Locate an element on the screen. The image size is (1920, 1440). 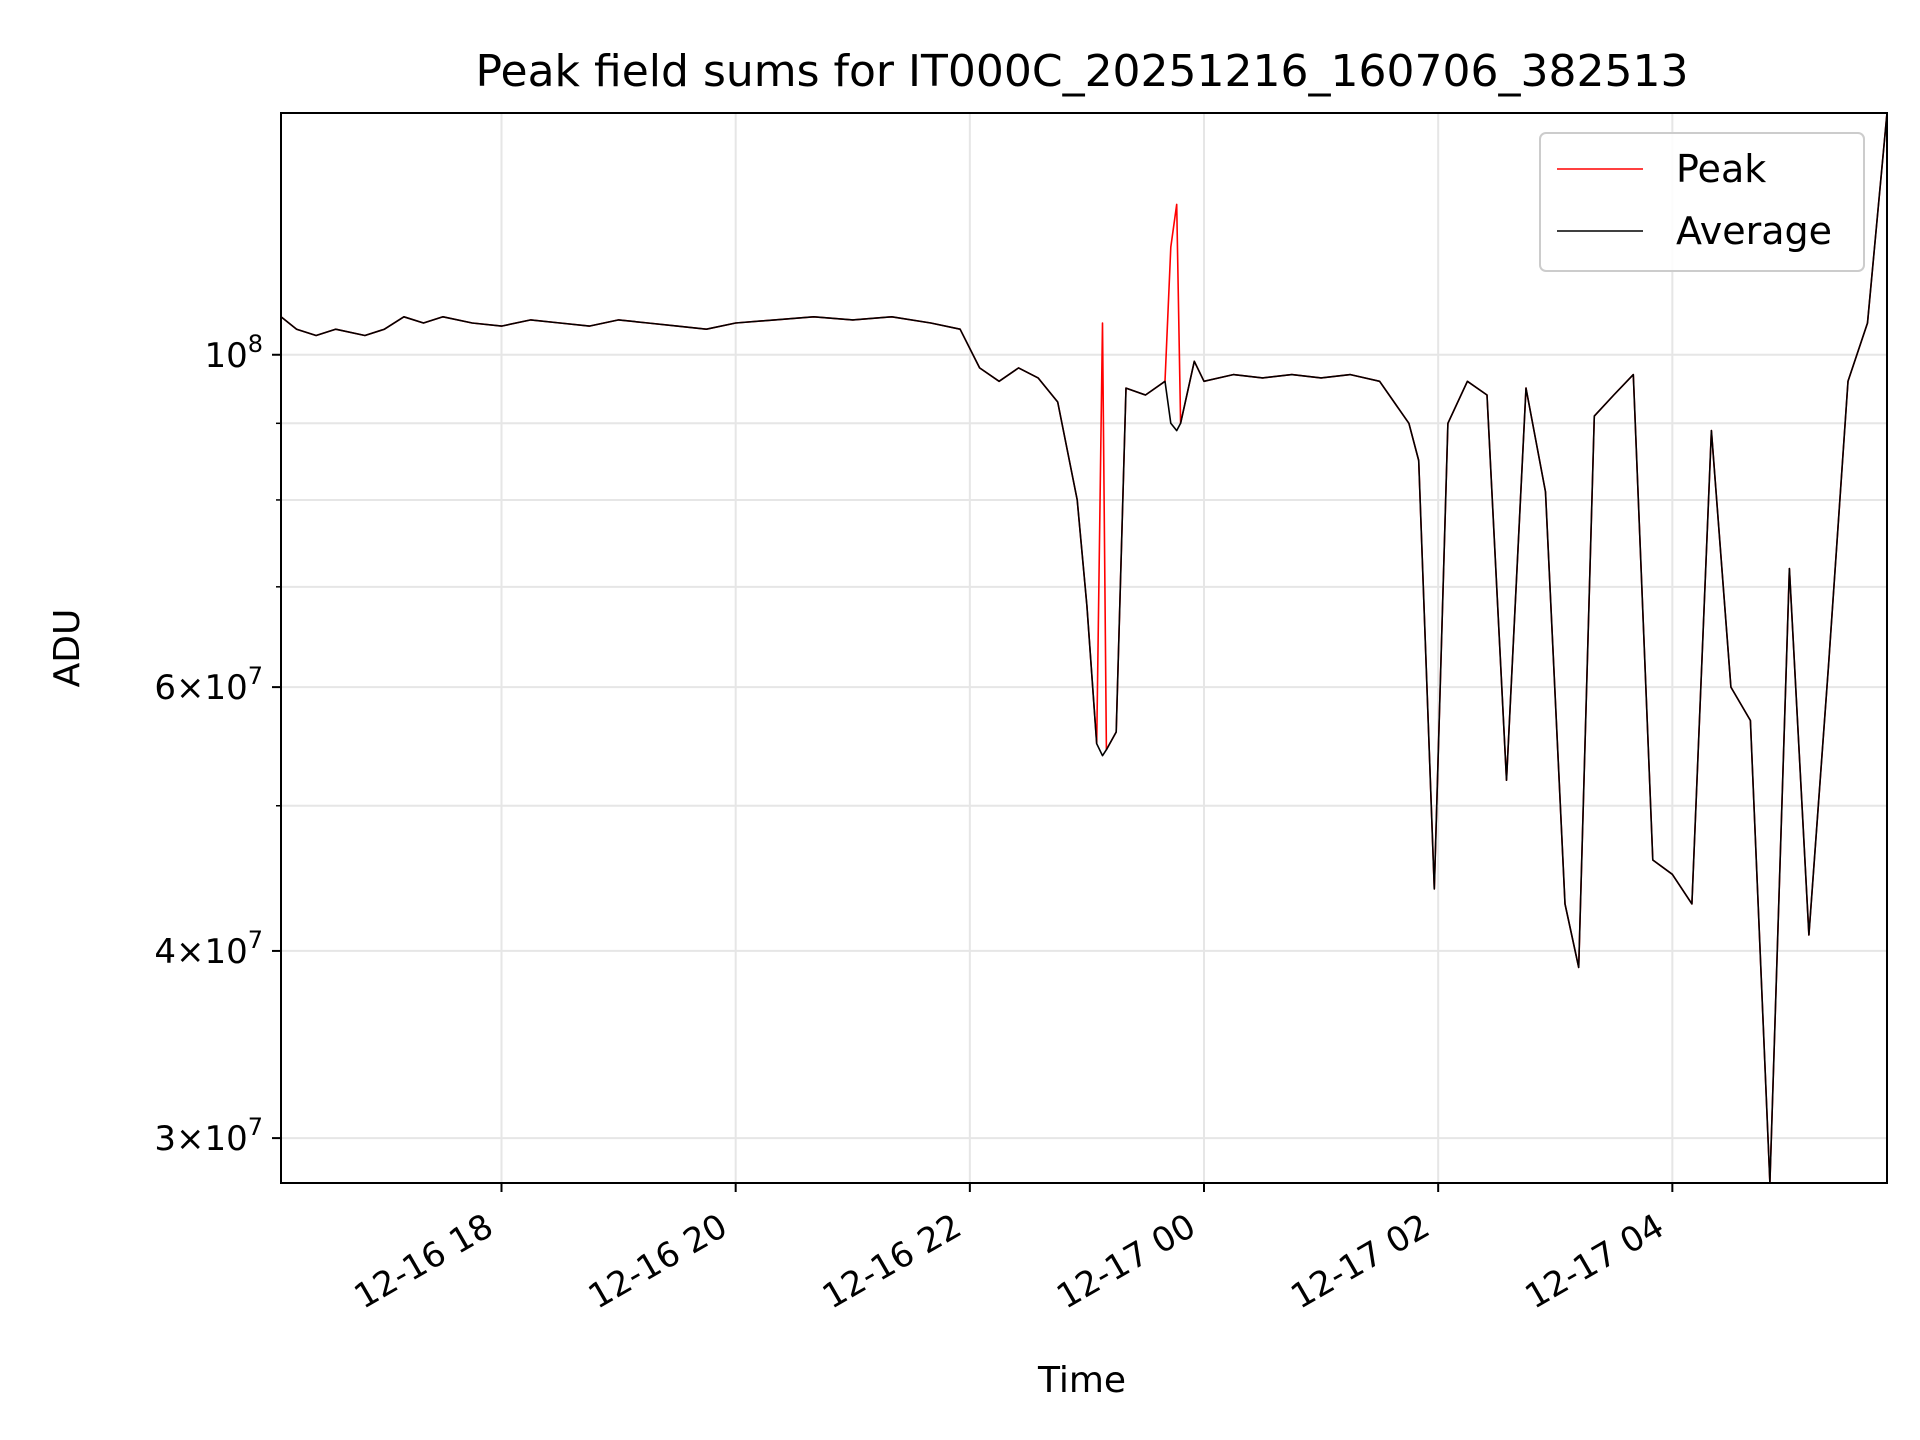
legend-label-average: Average is located at coordinates (1754, 231).